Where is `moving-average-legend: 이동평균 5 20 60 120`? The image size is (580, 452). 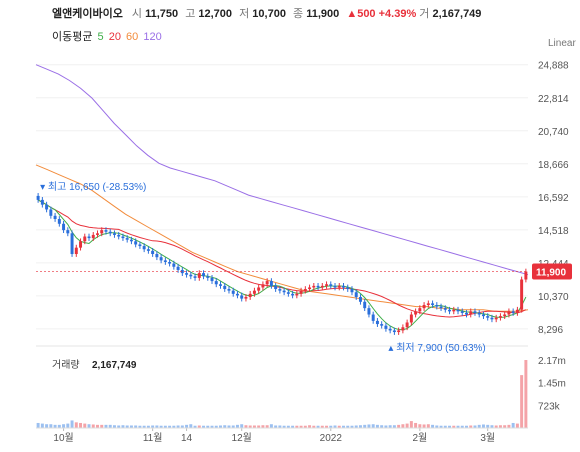
moving-average-legend: 이동평균 5 20 60 120 is located at coordinates (108, 36).